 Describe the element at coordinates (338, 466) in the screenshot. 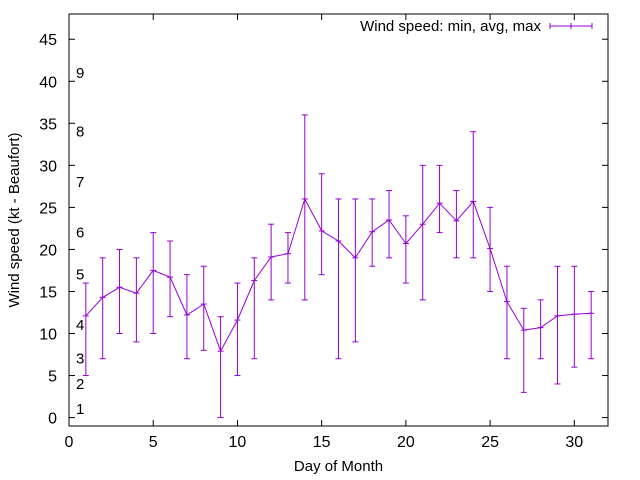

I see `x-axis-label: Day of Month` at that location.